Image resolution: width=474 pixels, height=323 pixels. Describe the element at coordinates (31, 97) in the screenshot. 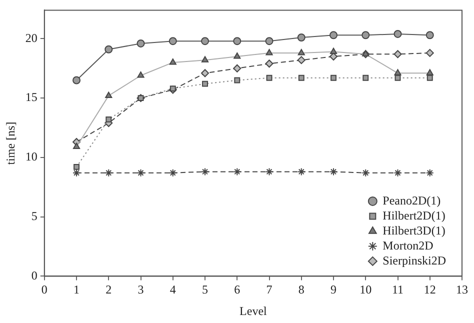

I see `y-tick-label: 15` at that location.